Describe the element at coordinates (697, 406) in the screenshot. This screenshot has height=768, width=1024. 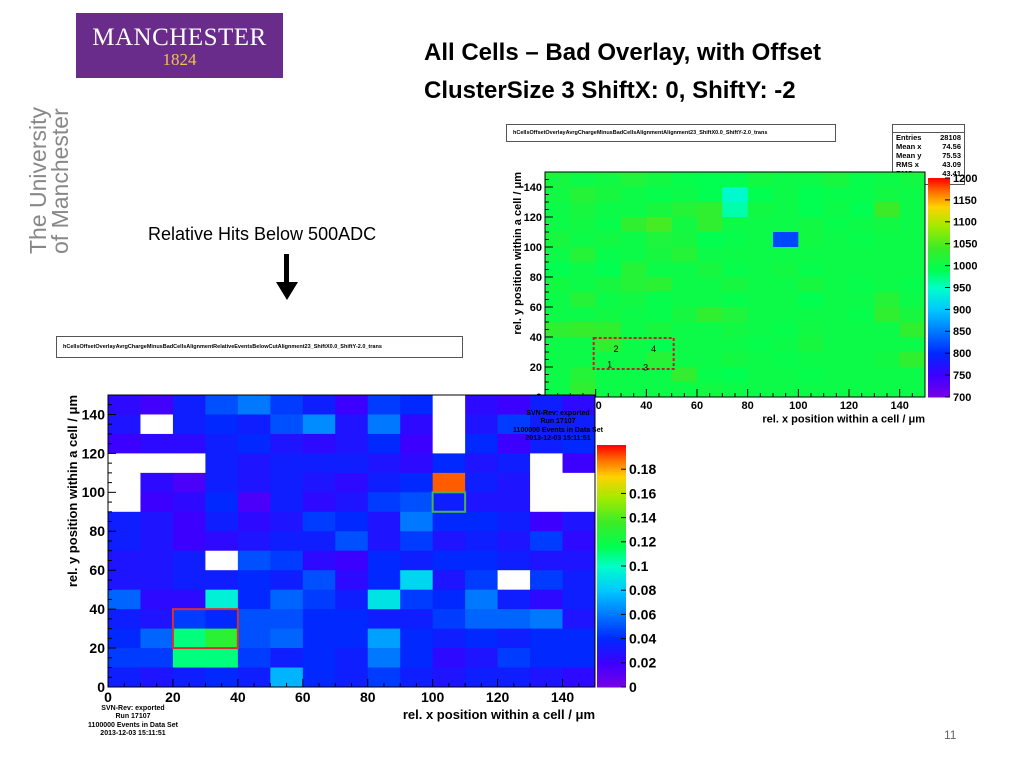
I see `x-tick-label: 60` at that location.